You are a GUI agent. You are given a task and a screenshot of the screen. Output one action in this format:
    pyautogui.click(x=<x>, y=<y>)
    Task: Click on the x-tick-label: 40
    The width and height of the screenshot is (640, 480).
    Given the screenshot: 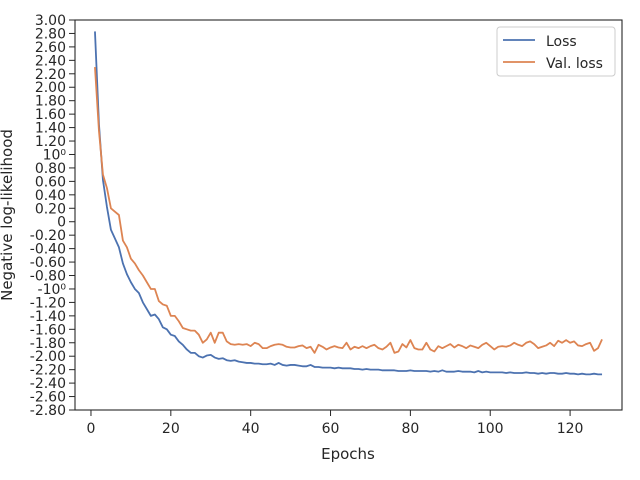 What is the action you would take?
    pyautogui.click(x=251, y=429)
    